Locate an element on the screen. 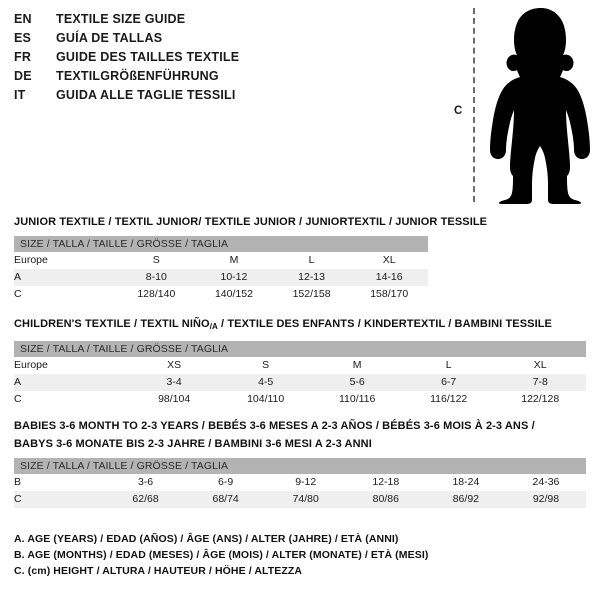  language-guide-title: GUÍA DE TALLAS is located at coordinates (109, 38).